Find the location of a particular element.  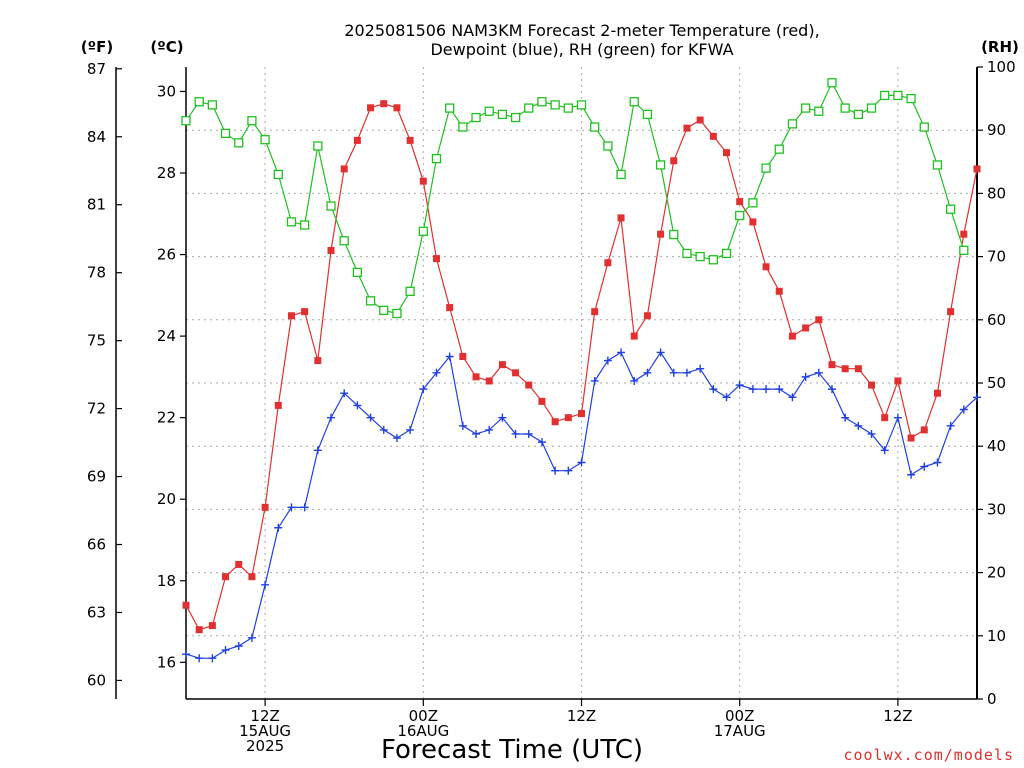

fahrenheit-tick-label: 69 is located at coordinates (96, 477).